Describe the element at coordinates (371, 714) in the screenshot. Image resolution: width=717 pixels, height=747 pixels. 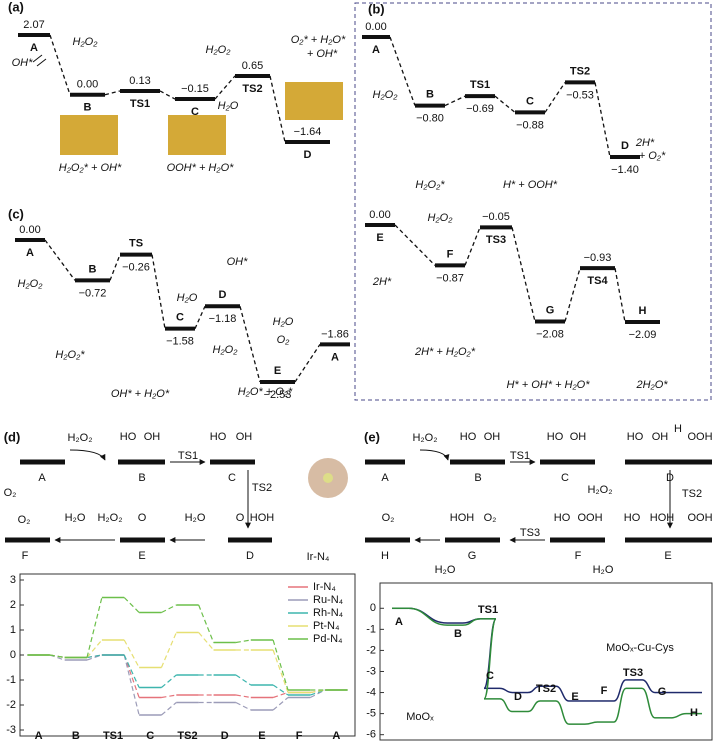
I see `y-tick-label: -5` at that location.